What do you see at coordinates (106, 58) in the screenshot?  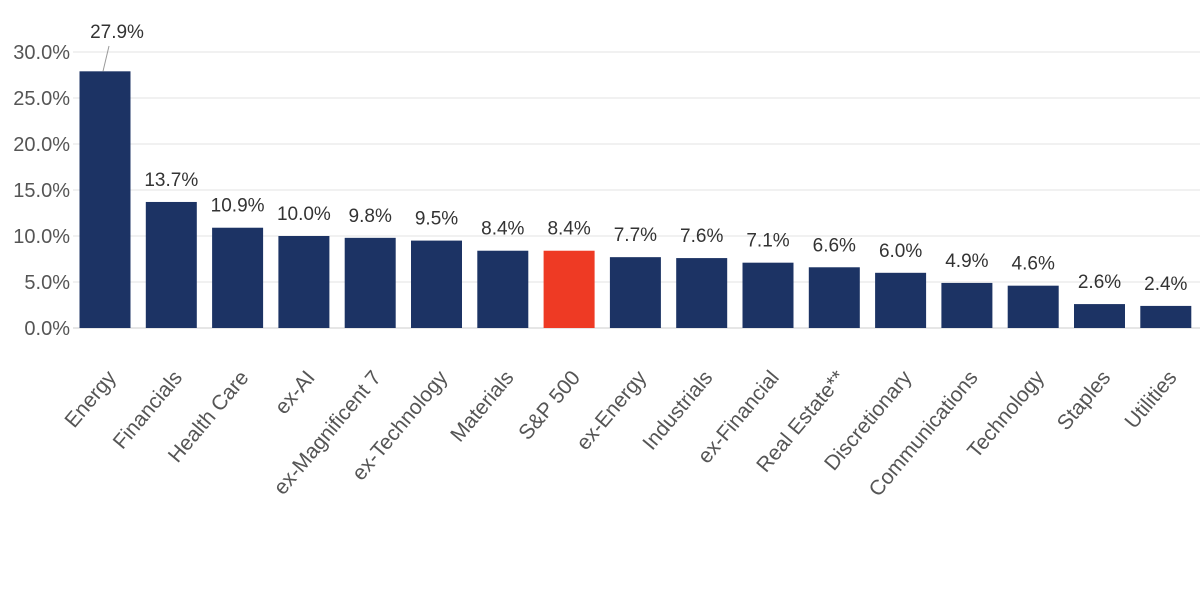 I see `label-leader-line` at bounding box center [106, 58].